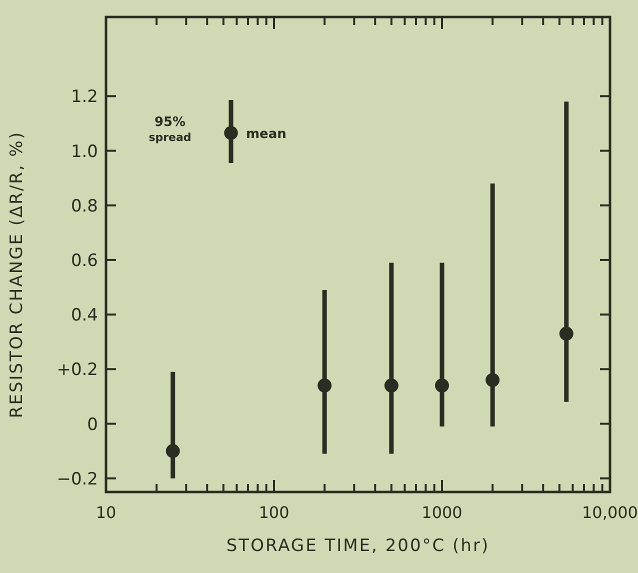 The image size is (638, 573). What do you see at coordinates (610, 512) in the screenshot?
I see `x-tick-label: 10,000` at bounding box center [610, 512].